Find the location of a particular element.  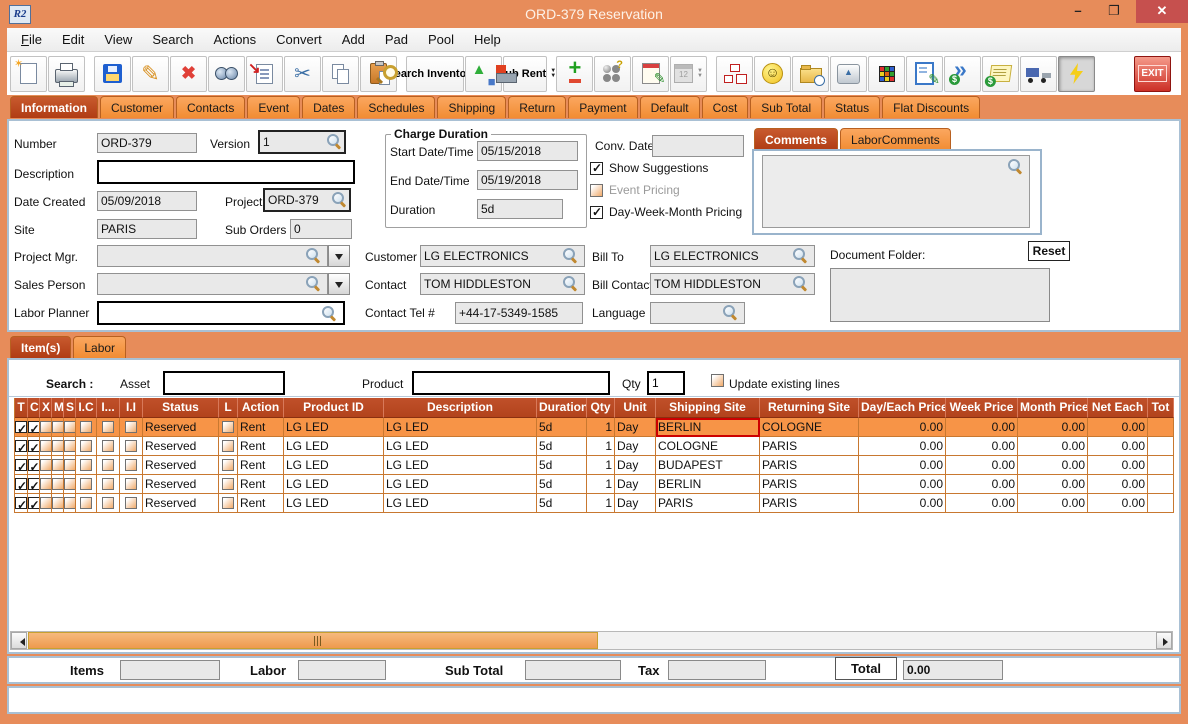

contact-input is located at coordinates (502, 284).